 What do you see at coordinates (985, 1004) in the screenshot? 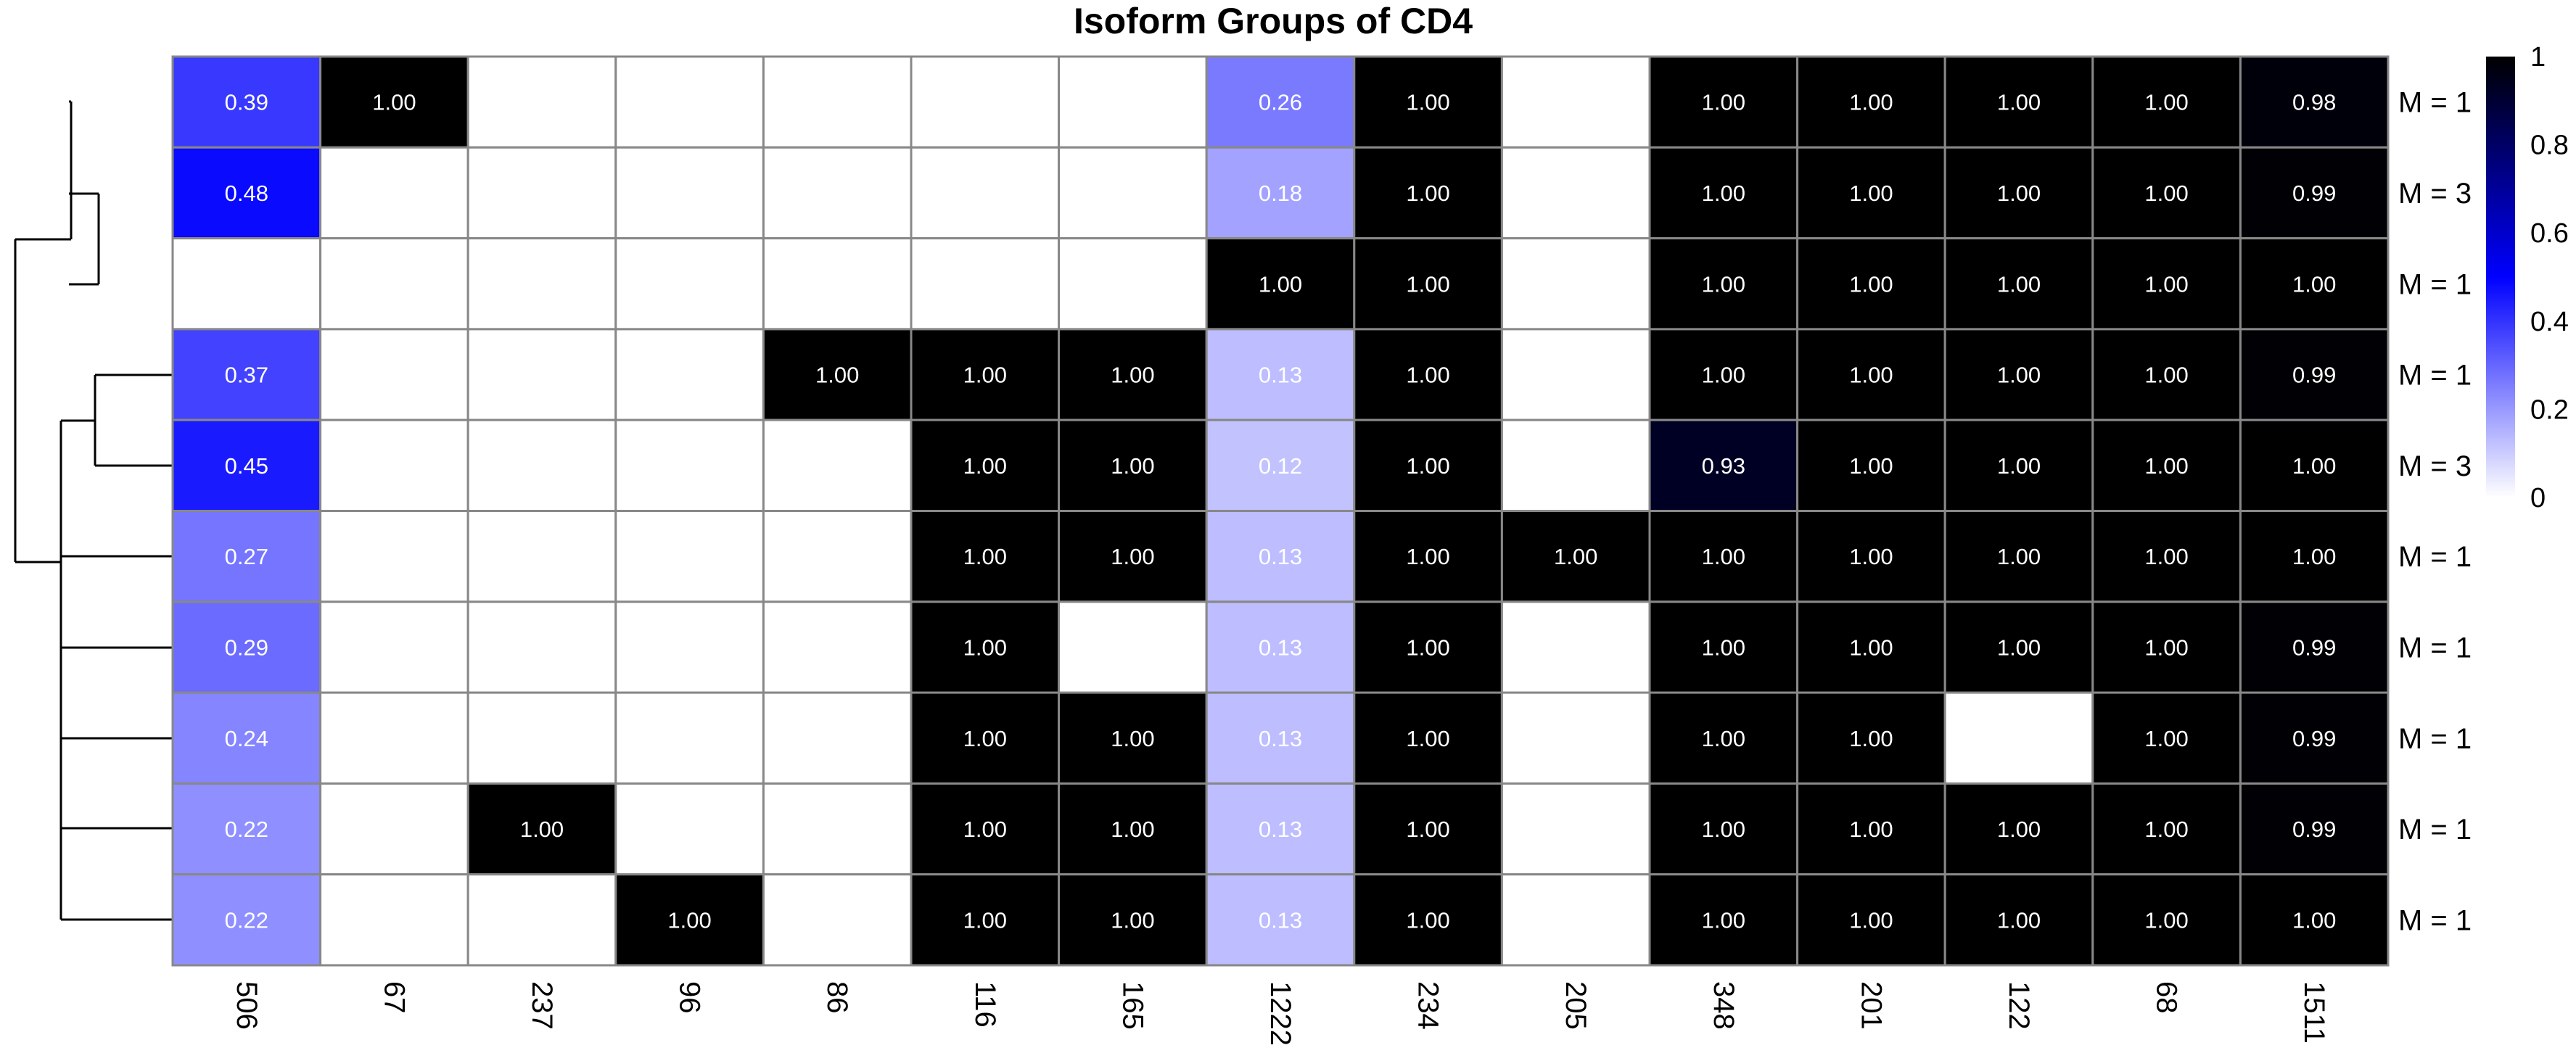
I see `column-label: 116` at bounding box center [985, 1004].